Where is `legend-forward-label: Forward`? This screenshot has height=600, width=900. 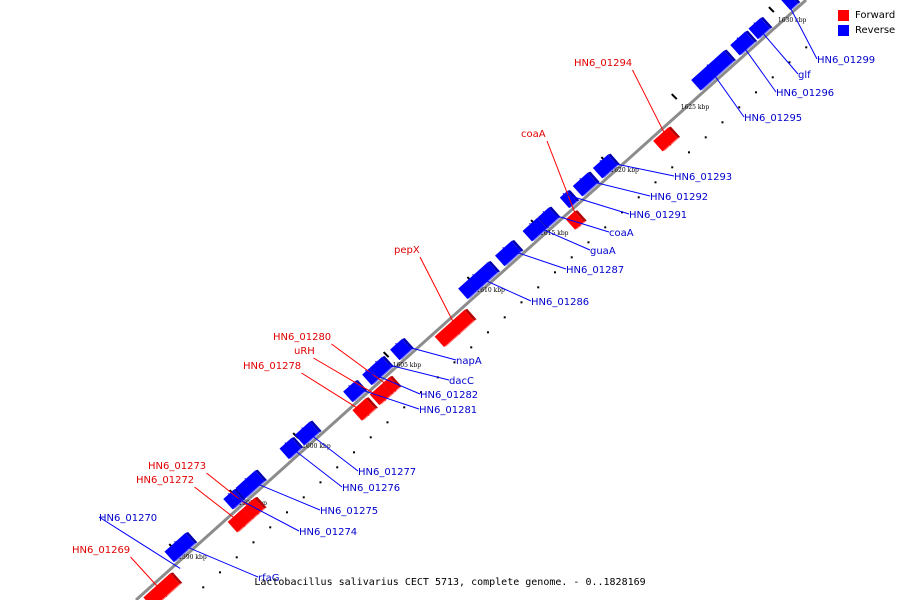 legend-forward-label: Forward is located at coordinates (875, 15).